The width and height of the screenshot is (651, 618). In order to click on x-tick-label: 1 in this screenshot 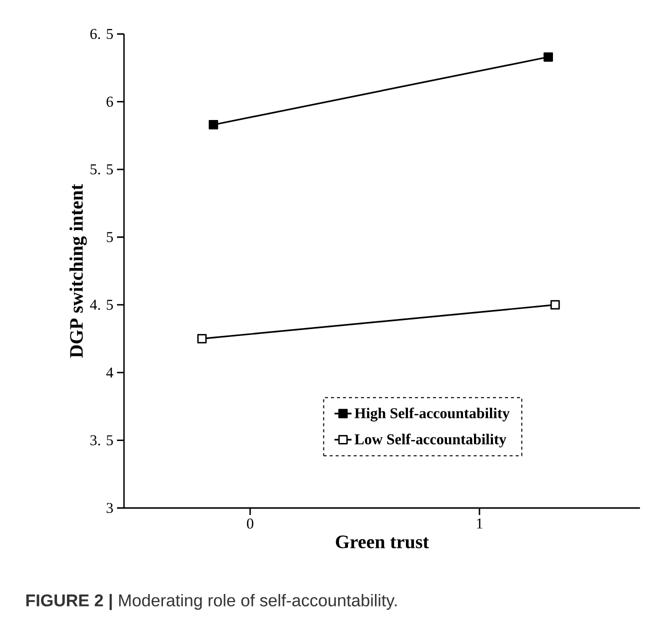, I will do `click(479, 523)`.